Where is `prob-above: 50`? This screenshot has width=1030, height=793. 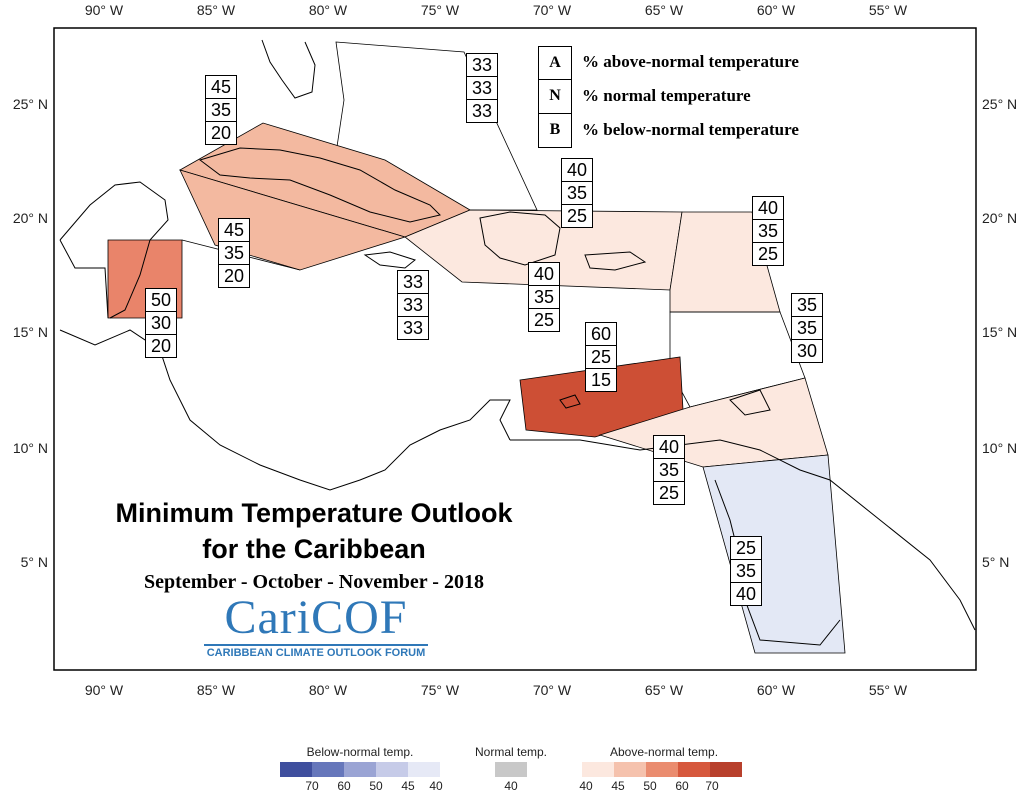 prob-above: 50 is located at coordinates (161, 300).